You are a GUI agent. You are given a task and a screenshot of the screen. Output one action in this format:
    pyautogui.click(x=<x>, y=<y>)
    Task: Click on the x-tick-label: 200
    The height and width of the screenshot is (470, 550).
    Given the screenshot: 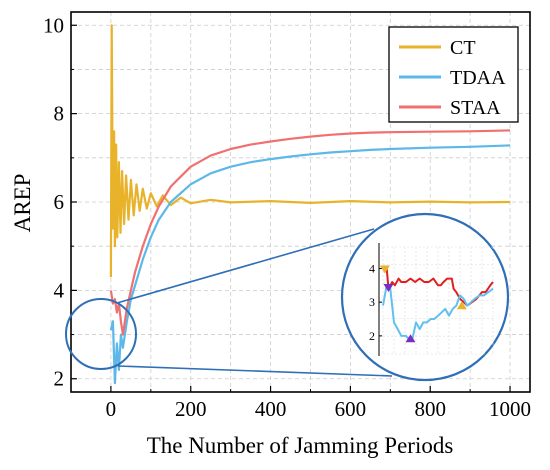 What is the action you would take?
    pyautogui.click(x=191, y=409)
    